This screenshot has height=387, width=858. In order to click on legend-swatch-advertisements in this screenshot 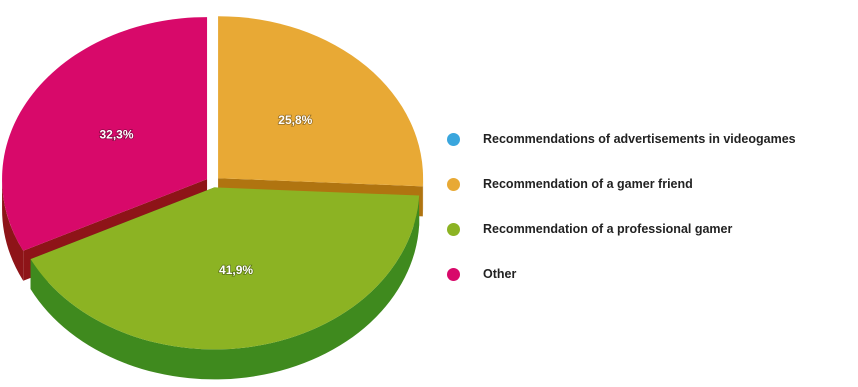, I will do `click(453, 139)`.